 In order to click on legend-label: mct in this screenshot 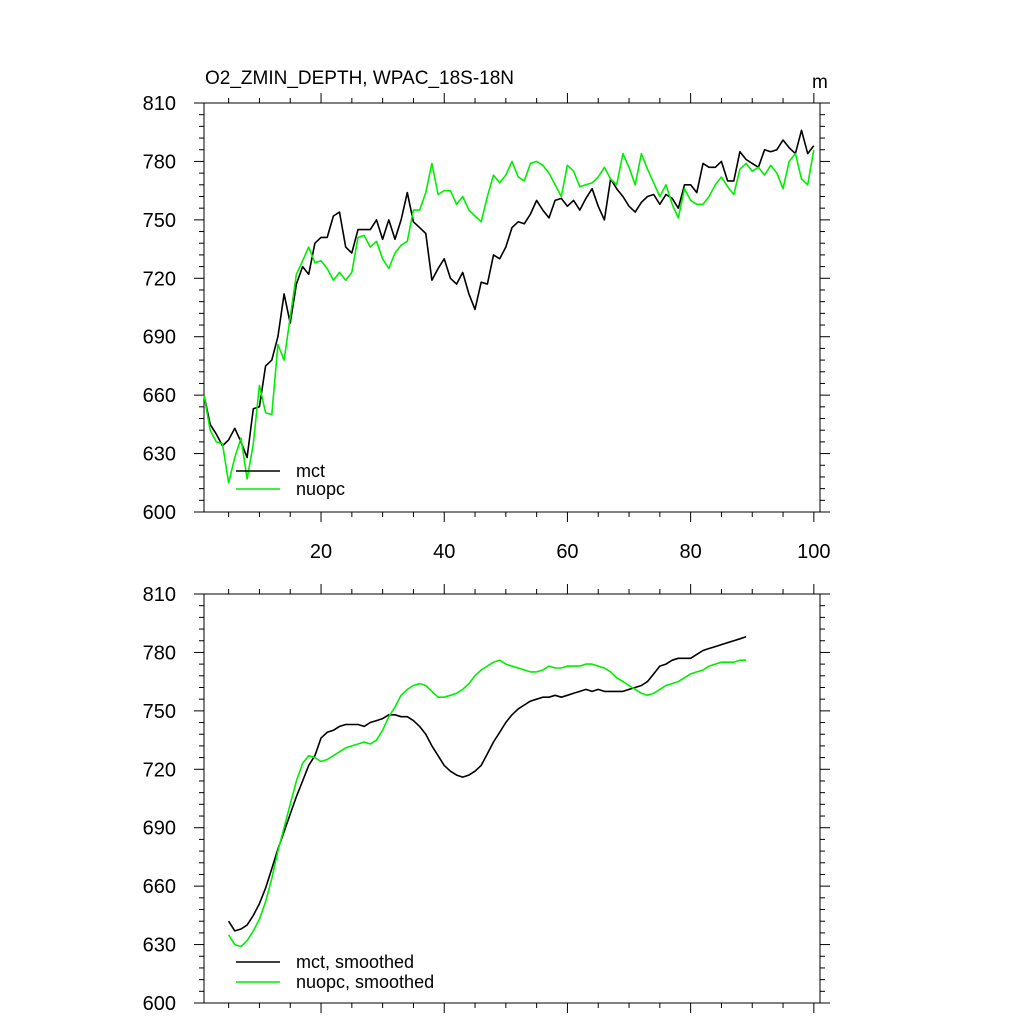, I will do `click(310, 471)`.